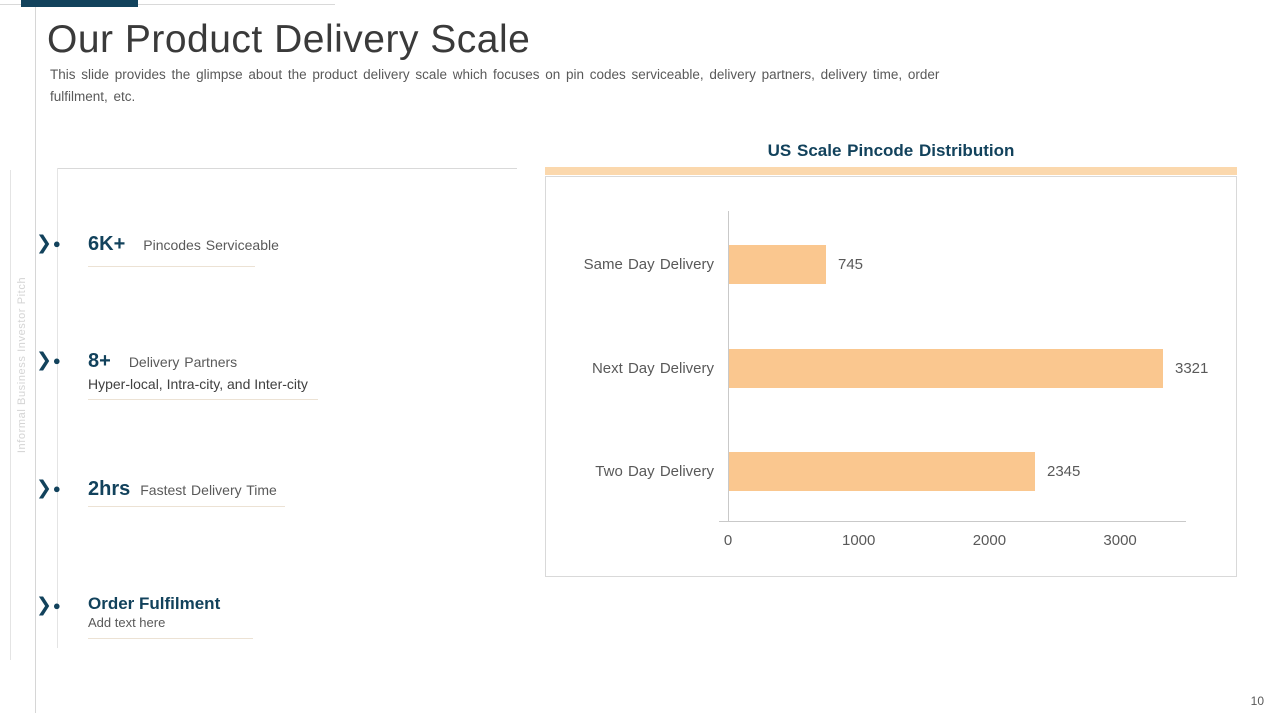  I want to click on stat-delivery-time: ❯● 2hrs Fastest Delivery Time, so click(160, 491).